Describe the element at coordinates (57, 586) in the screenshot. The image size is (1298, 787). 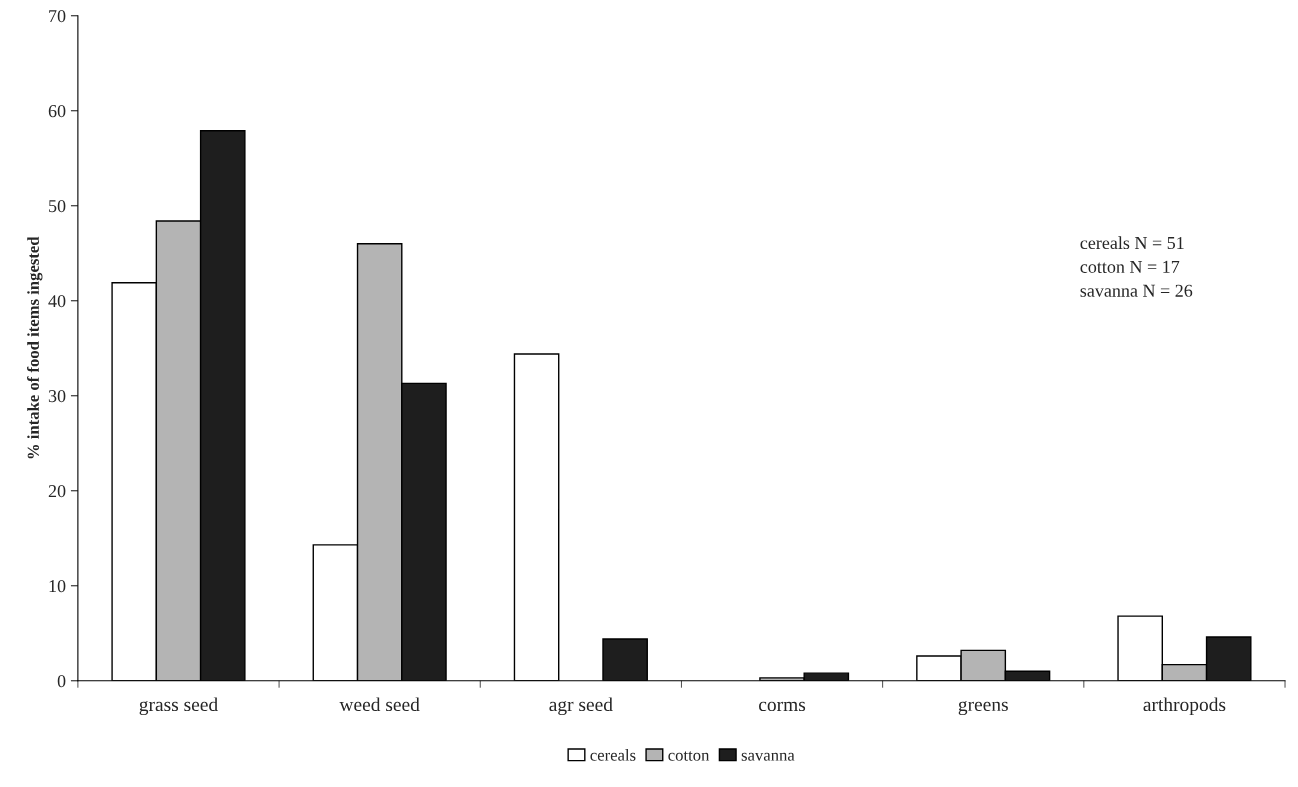
I see `y-tick-label: 10` at that location.